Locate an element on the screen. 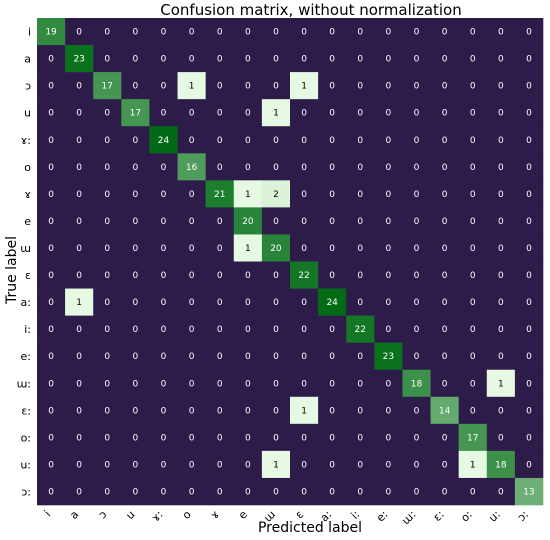 Image resolution: width=550 pixels, height=540 pixels. x-tick-label: a is located at coordinates (74, 515).